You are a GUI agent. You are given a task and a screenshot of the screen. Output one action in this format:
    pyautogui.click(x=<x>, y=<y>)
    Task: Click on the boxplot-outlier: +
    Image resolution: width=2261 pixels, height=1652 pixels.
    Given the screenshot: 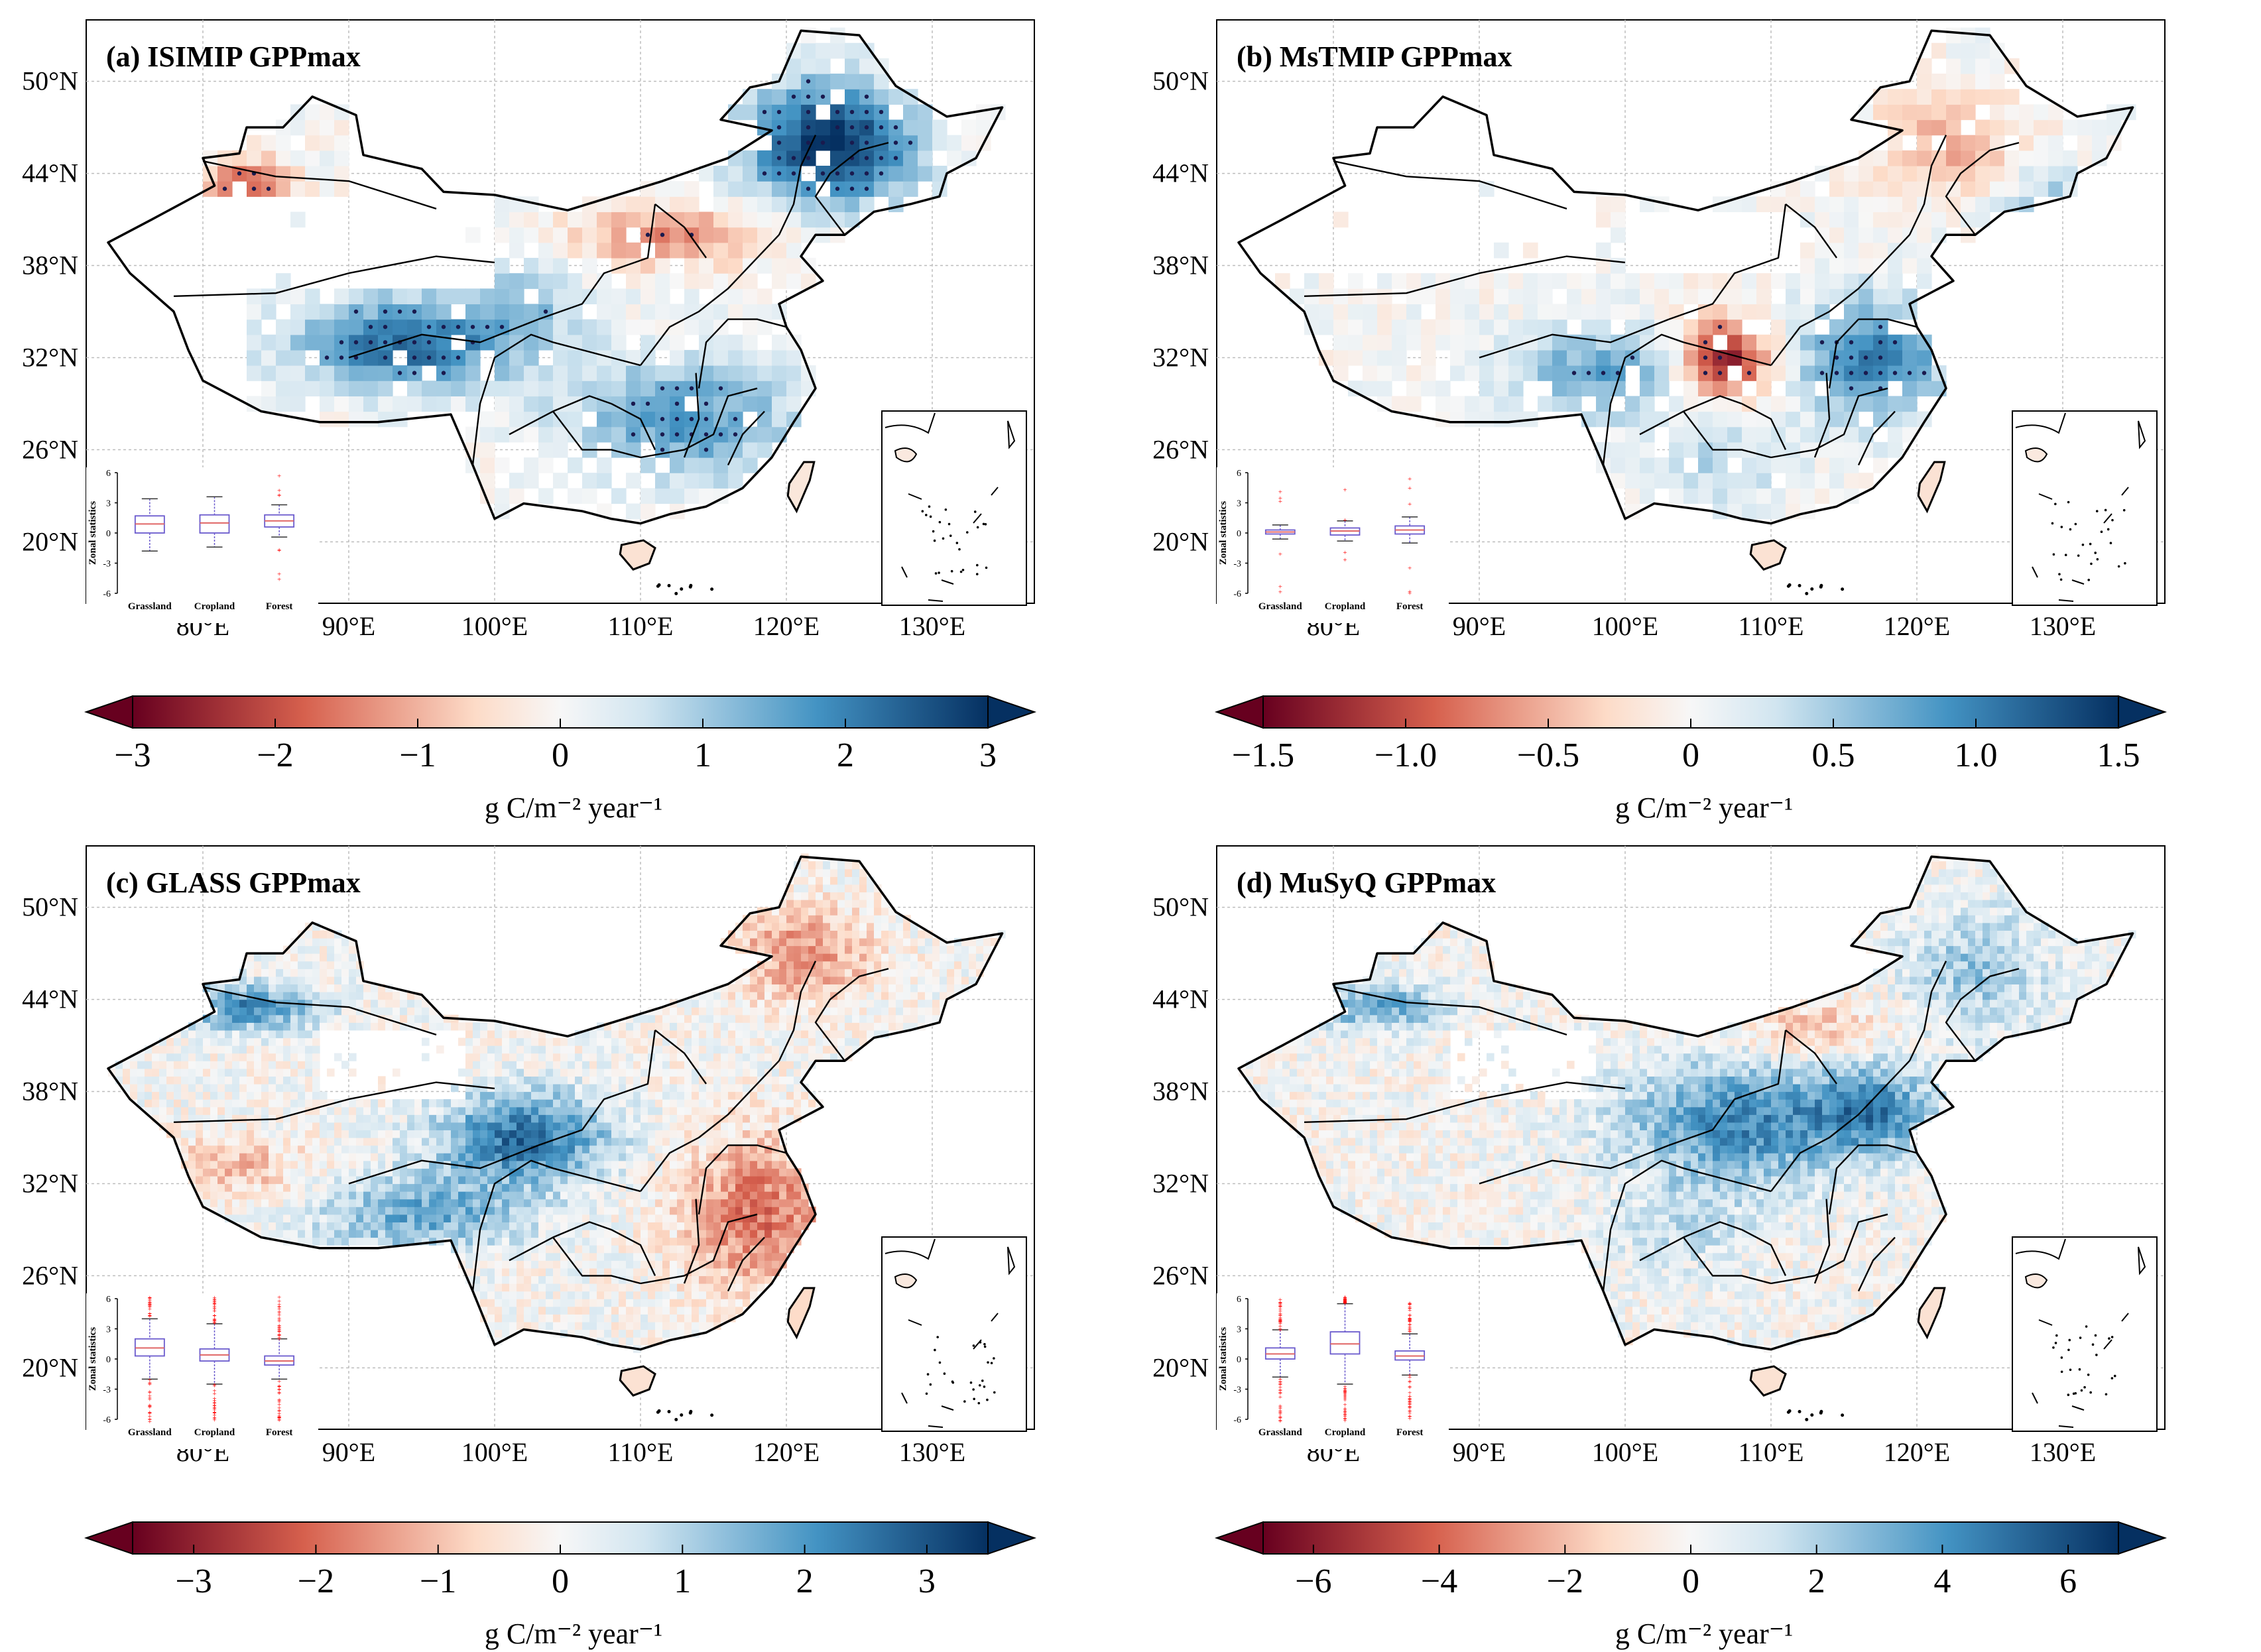 What is the action you would take?
    pyautogui.click(x=279, y=496)
    